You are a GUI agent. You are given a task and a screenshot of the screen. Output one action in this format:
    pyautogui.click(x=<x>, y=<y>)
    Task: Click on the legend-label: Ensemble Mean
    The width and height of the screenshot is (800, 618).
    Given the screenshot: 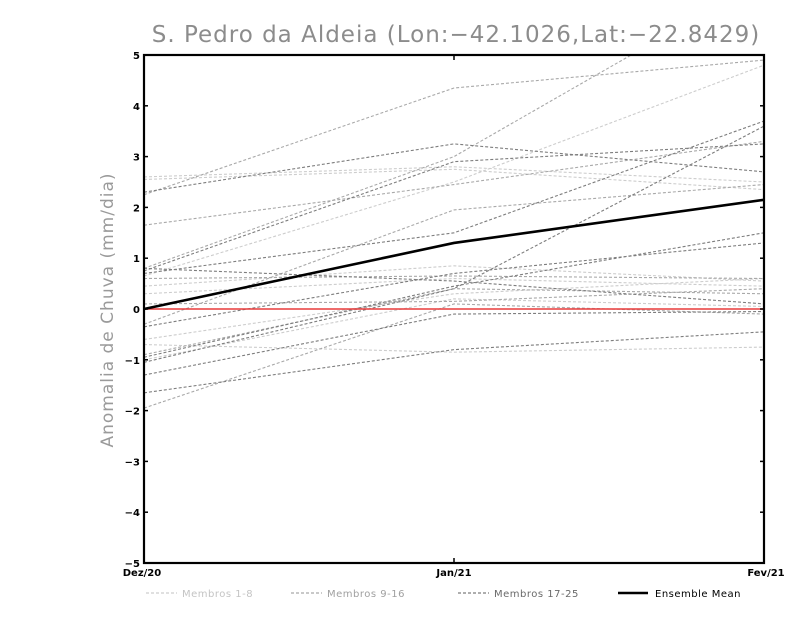 What is the action you would take?
    pyautogui.click(x=698, y=594)
    